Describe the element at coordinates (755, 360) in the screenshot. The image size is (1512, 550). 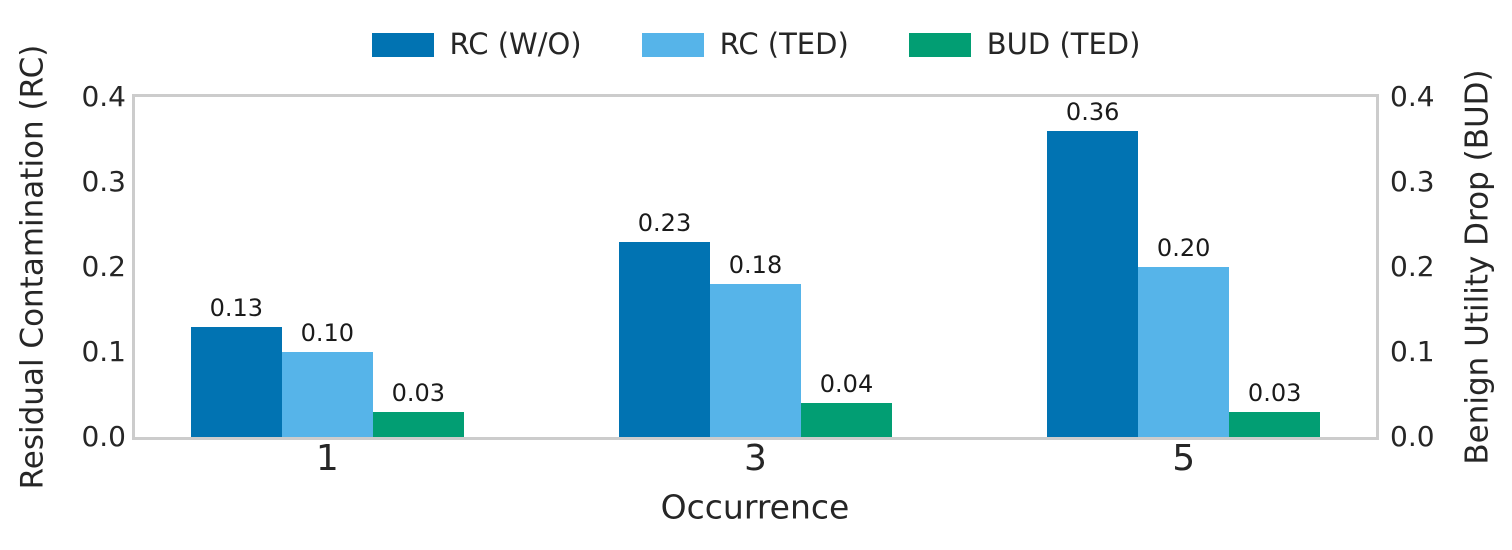
I see `bar-rc-ted--x3` at that location.